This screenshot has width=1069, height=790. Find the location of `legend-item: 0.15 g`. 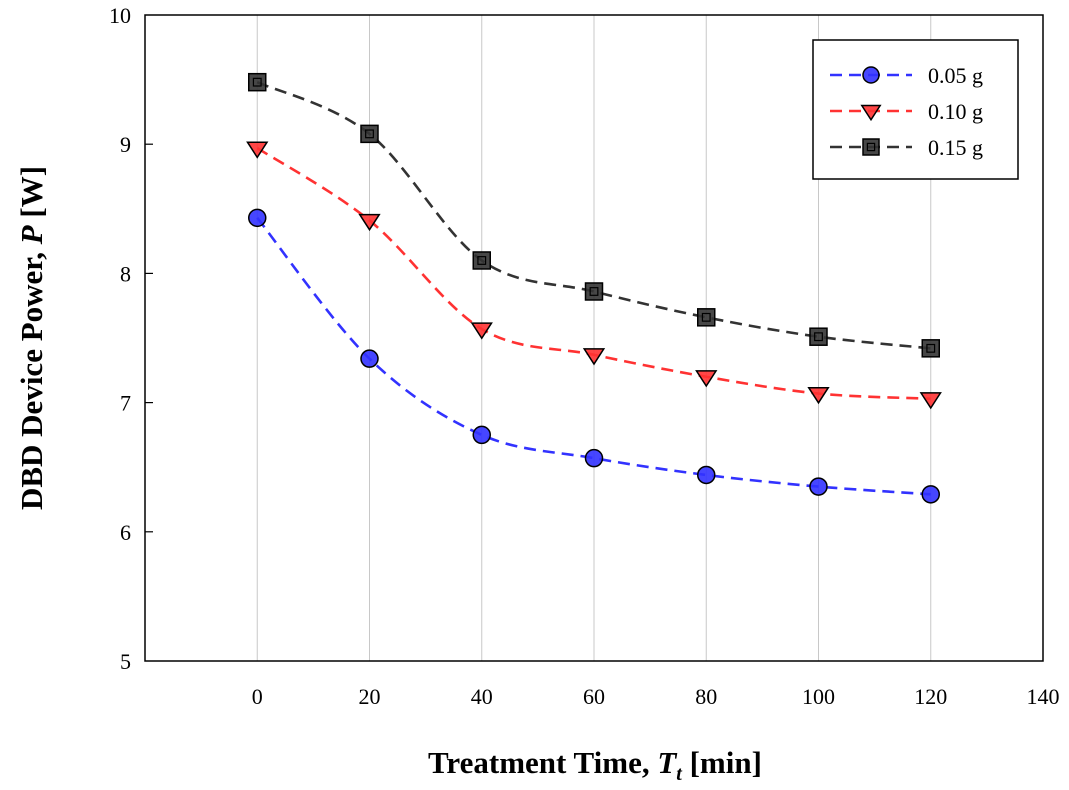

legend-item: 0.15 g is located at coordinates (906, 147).